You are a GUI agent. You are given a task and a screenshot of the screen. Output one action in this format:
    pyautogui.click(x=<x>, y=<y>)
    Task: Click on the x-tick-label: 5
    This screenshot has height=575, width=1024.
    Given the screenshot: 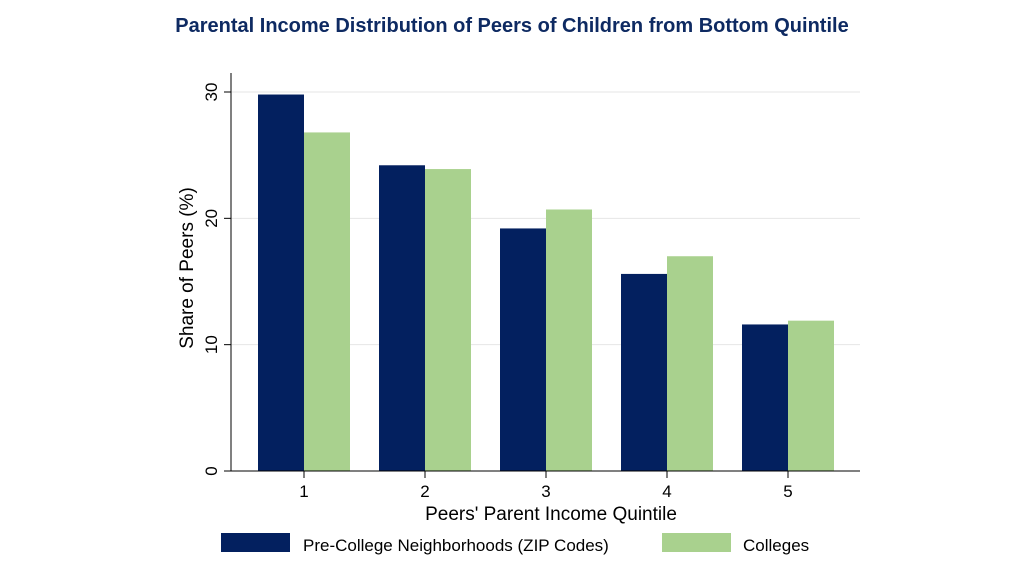 What is the action you would take?
    pyautogui.click(x=787, y=491)
    